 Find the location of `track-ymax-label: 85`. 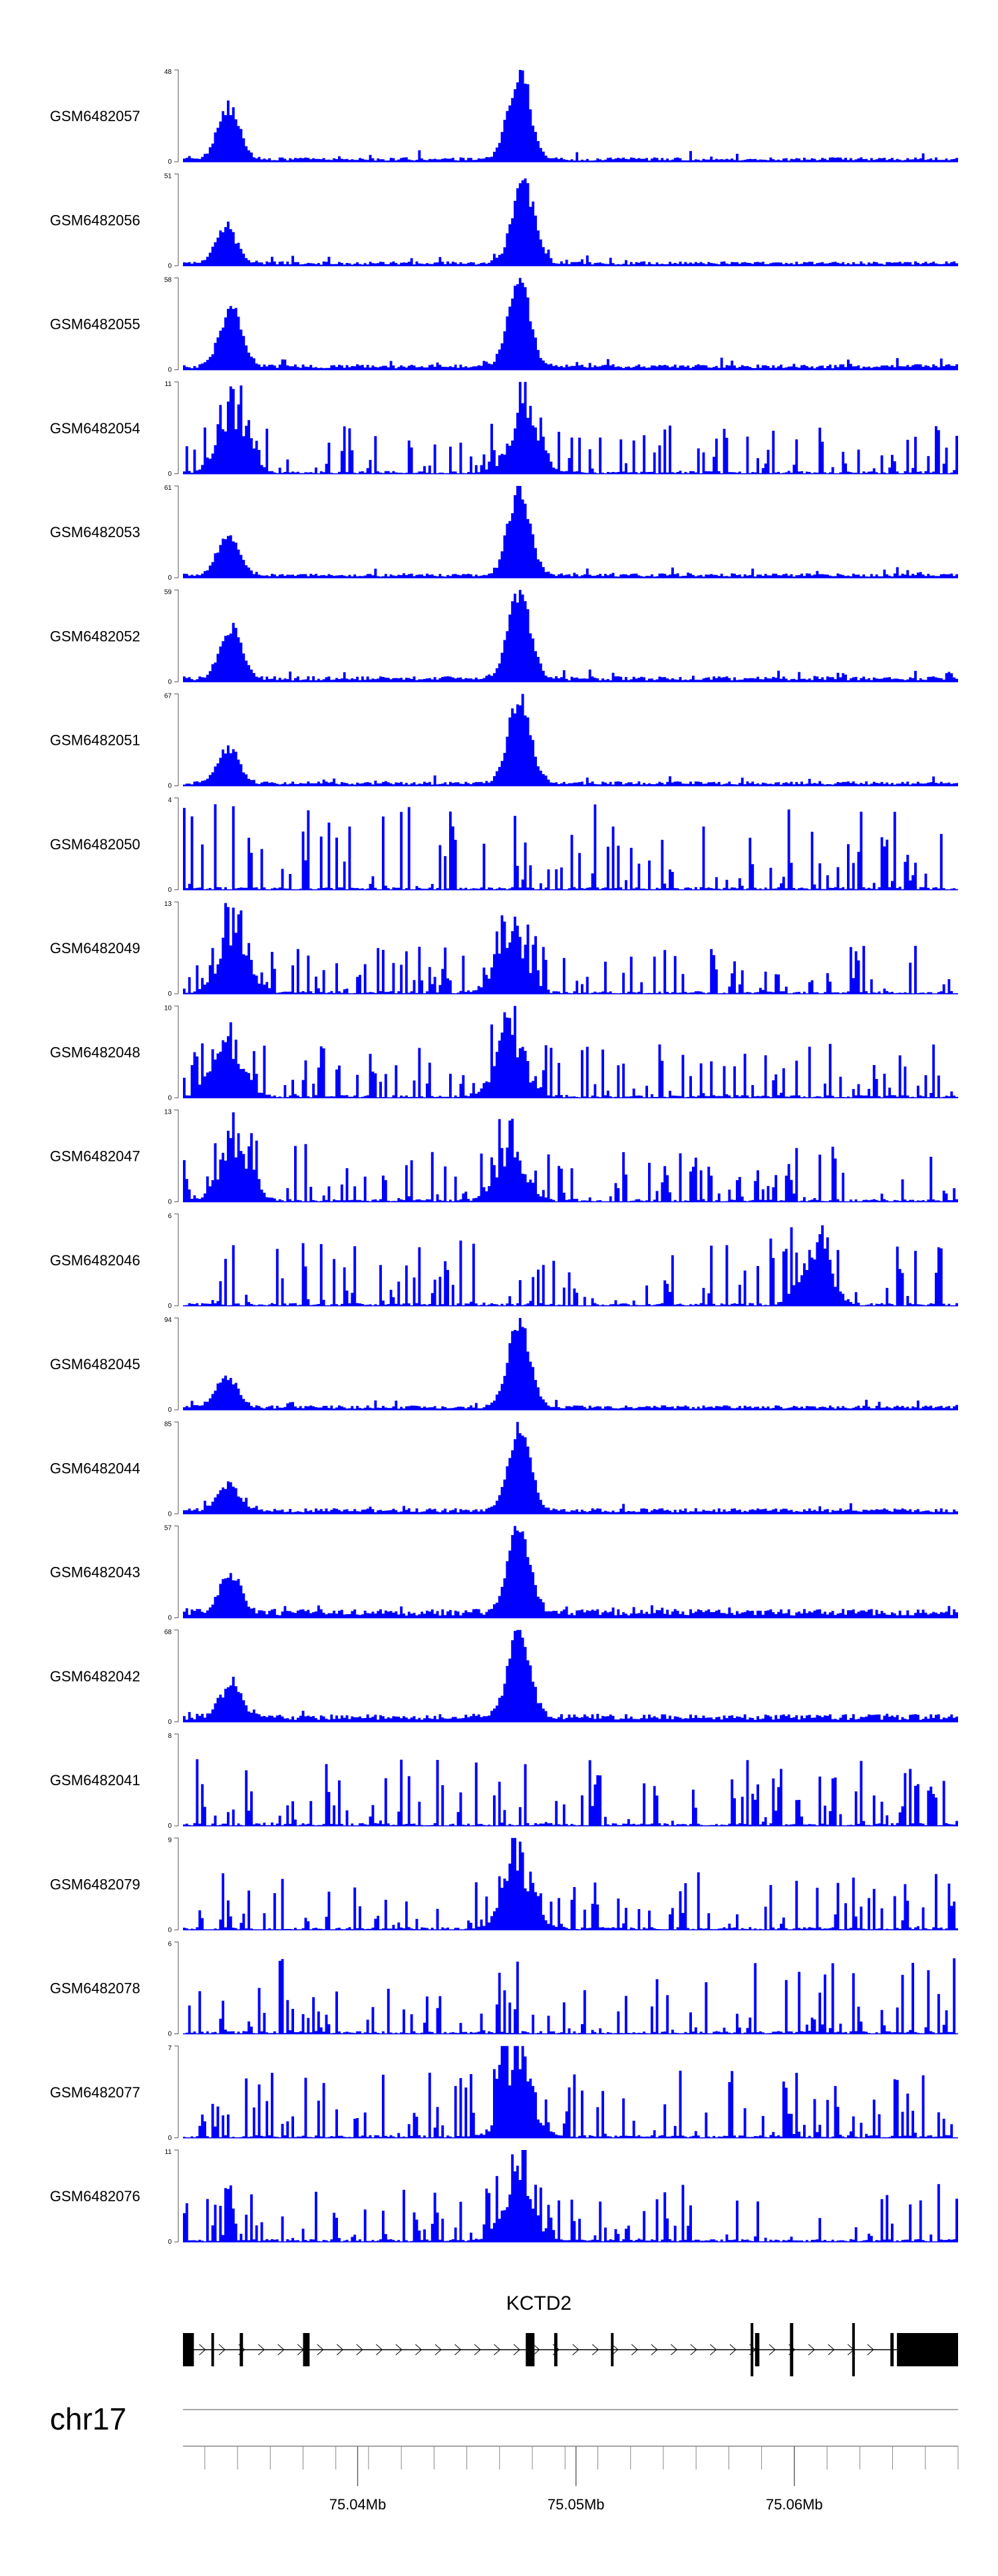

track-ymax-label: 85 is located at coordinates (168, 1424).